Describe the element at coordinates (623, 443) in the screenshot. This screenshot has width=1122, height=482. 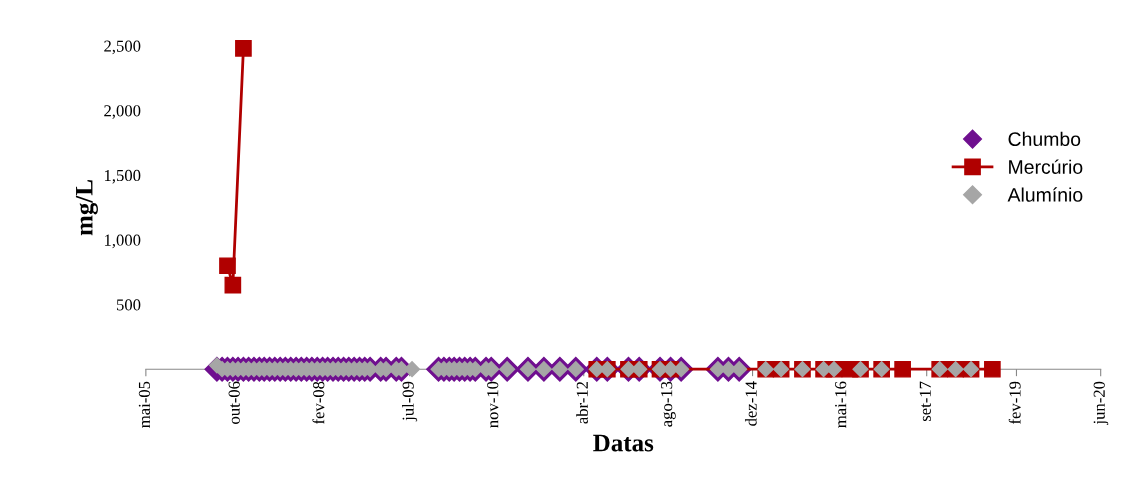
I see `x-axis-title: Datas` at that location.